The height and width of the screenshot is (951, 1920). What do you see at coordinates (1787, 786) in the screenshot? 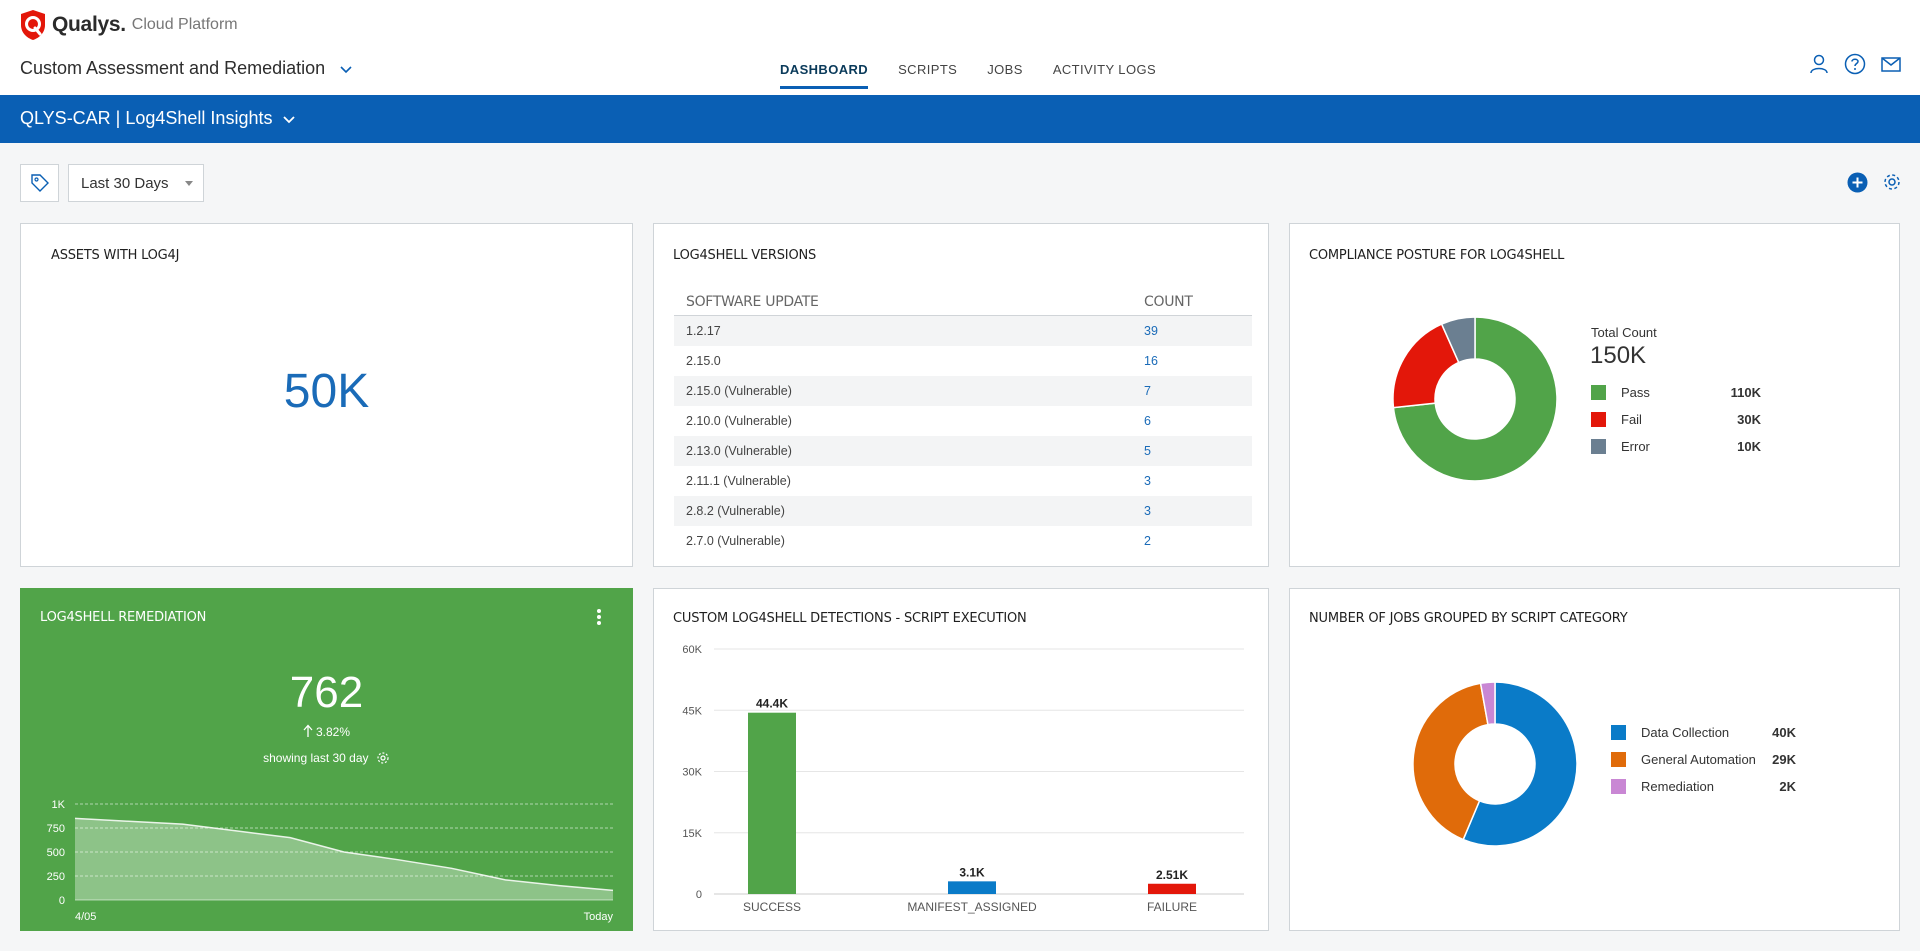
I see `legend-value: 2K` at bounding box center [1787, 786].